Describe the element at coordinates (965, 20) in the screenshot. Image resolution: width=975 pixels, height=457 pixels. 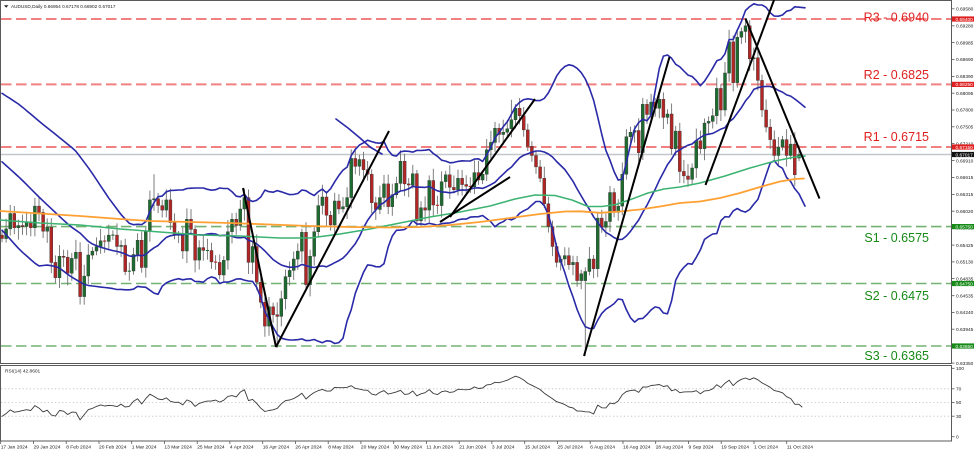
I see `svg-text: 0.69400` at that location.